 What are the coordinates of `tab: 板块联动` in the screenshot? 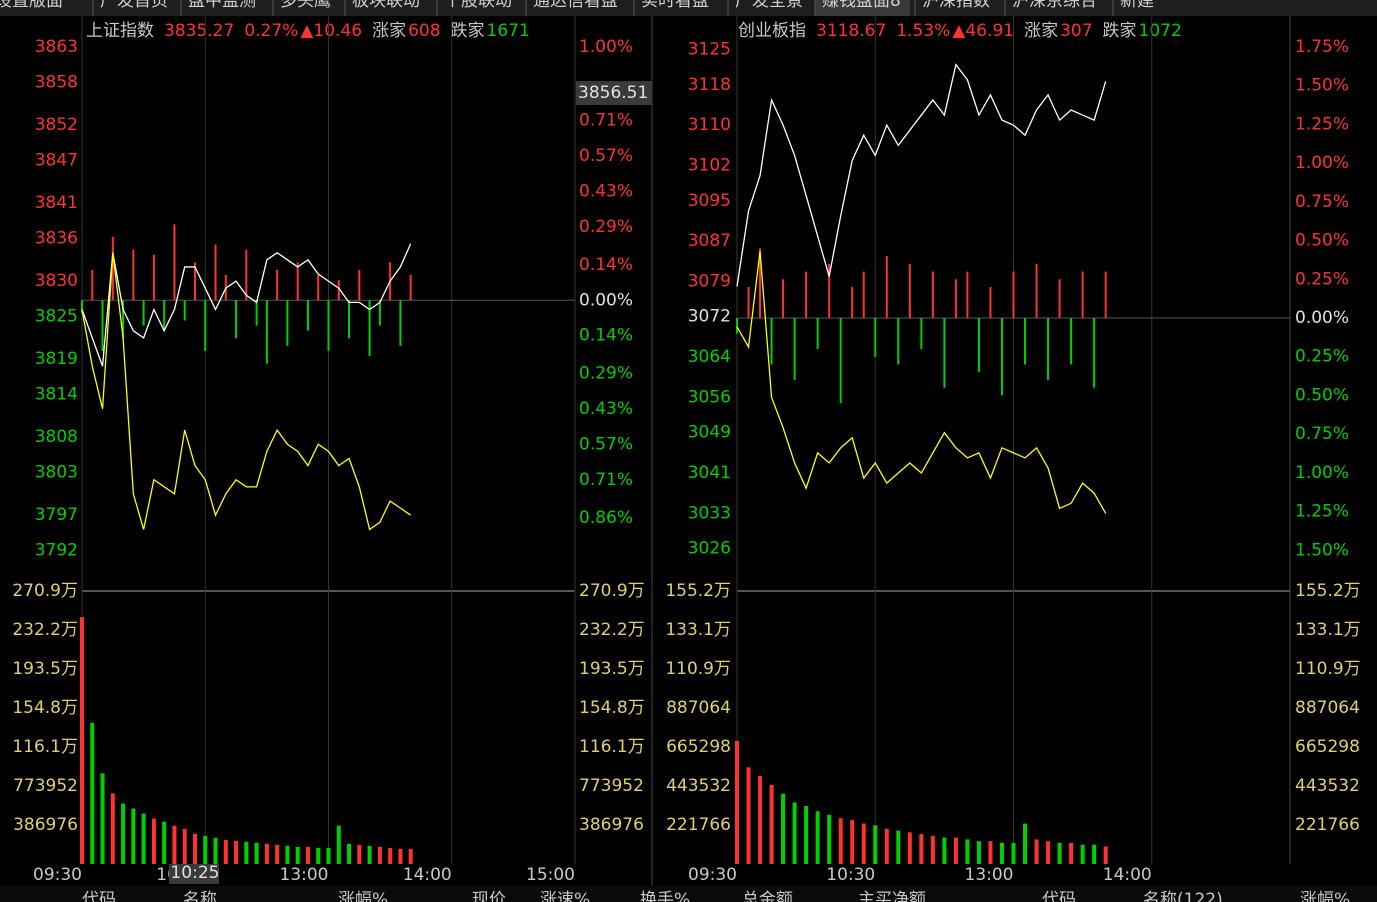 It's located at (386, 5).